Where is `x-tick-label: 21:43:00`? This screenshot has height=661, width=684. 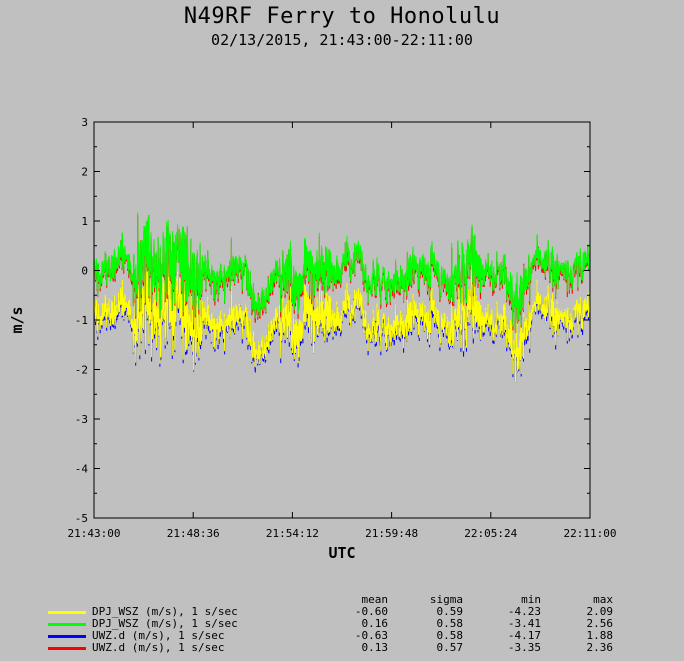 x-tick-label: 21:43:00 is located at coordinates (94, 533).